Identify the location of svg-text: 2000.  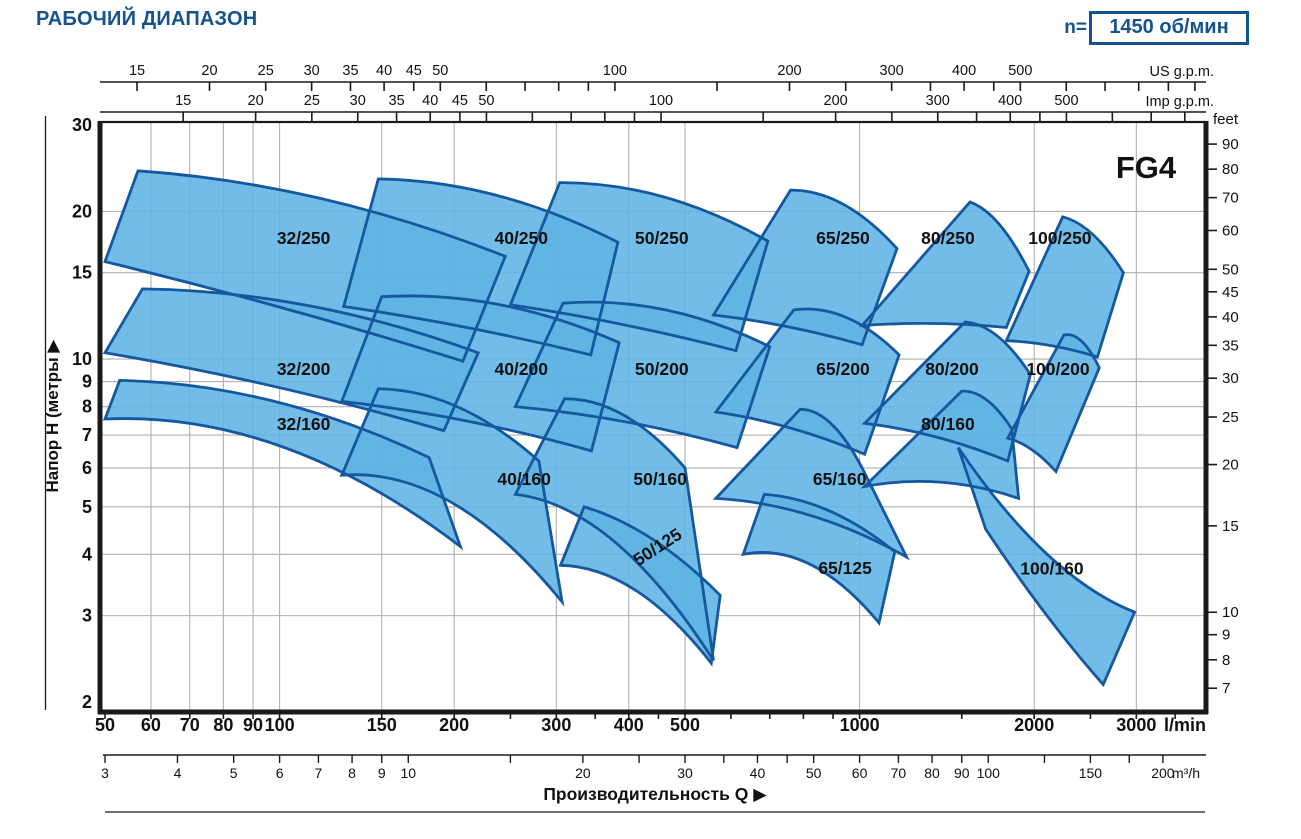
(1034, 725).